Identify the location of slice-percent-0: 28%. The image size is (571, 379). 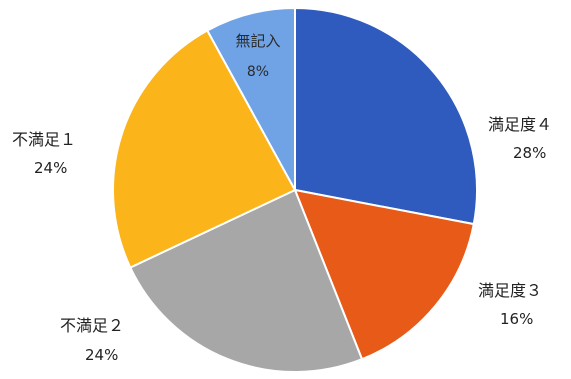
(529, 153).